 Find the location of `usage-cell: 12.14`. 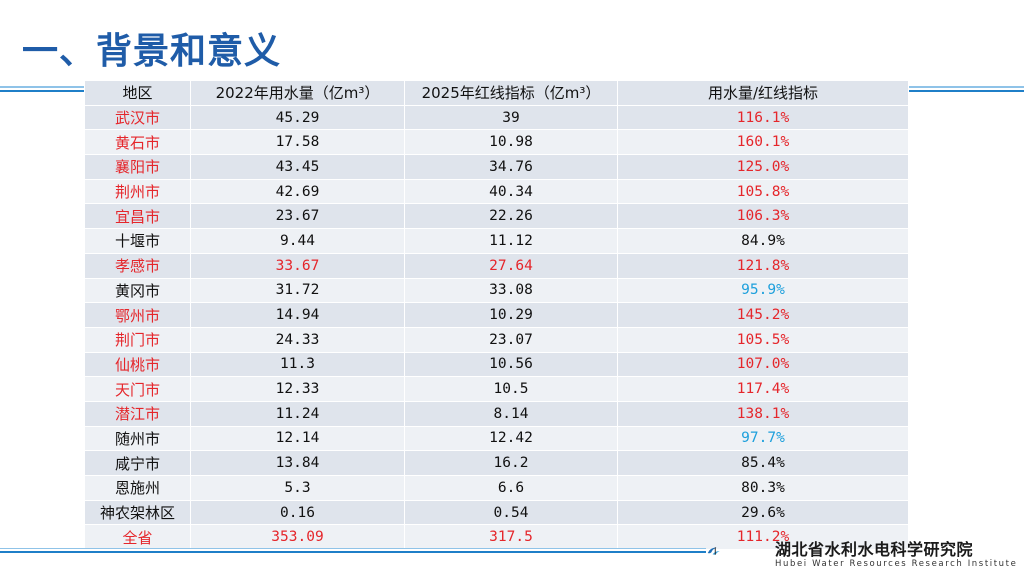

usage-cell: 12.14 is located at coordinates (297, 438).